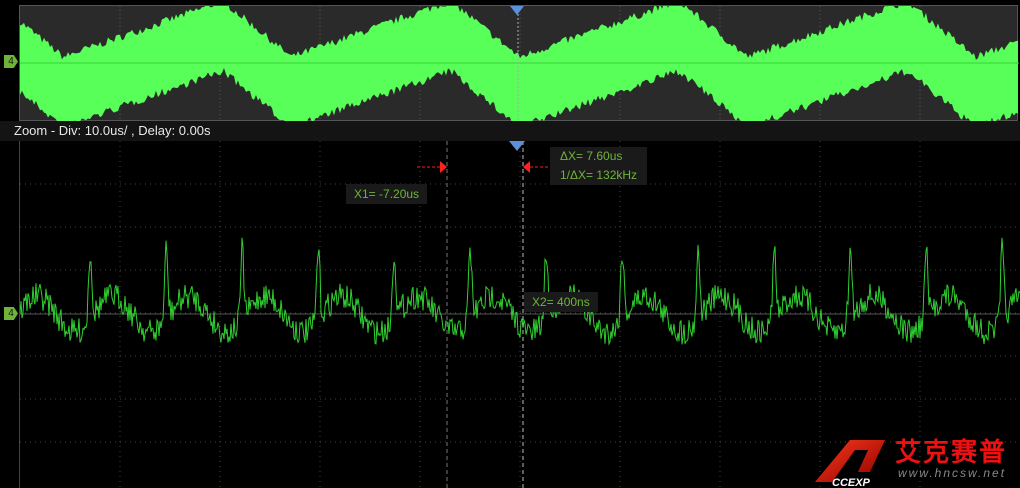  Describe the element at coordinates (591, 156) in the screenshot. I see `delta-x-value: ΔX= 7.60us` at that location.